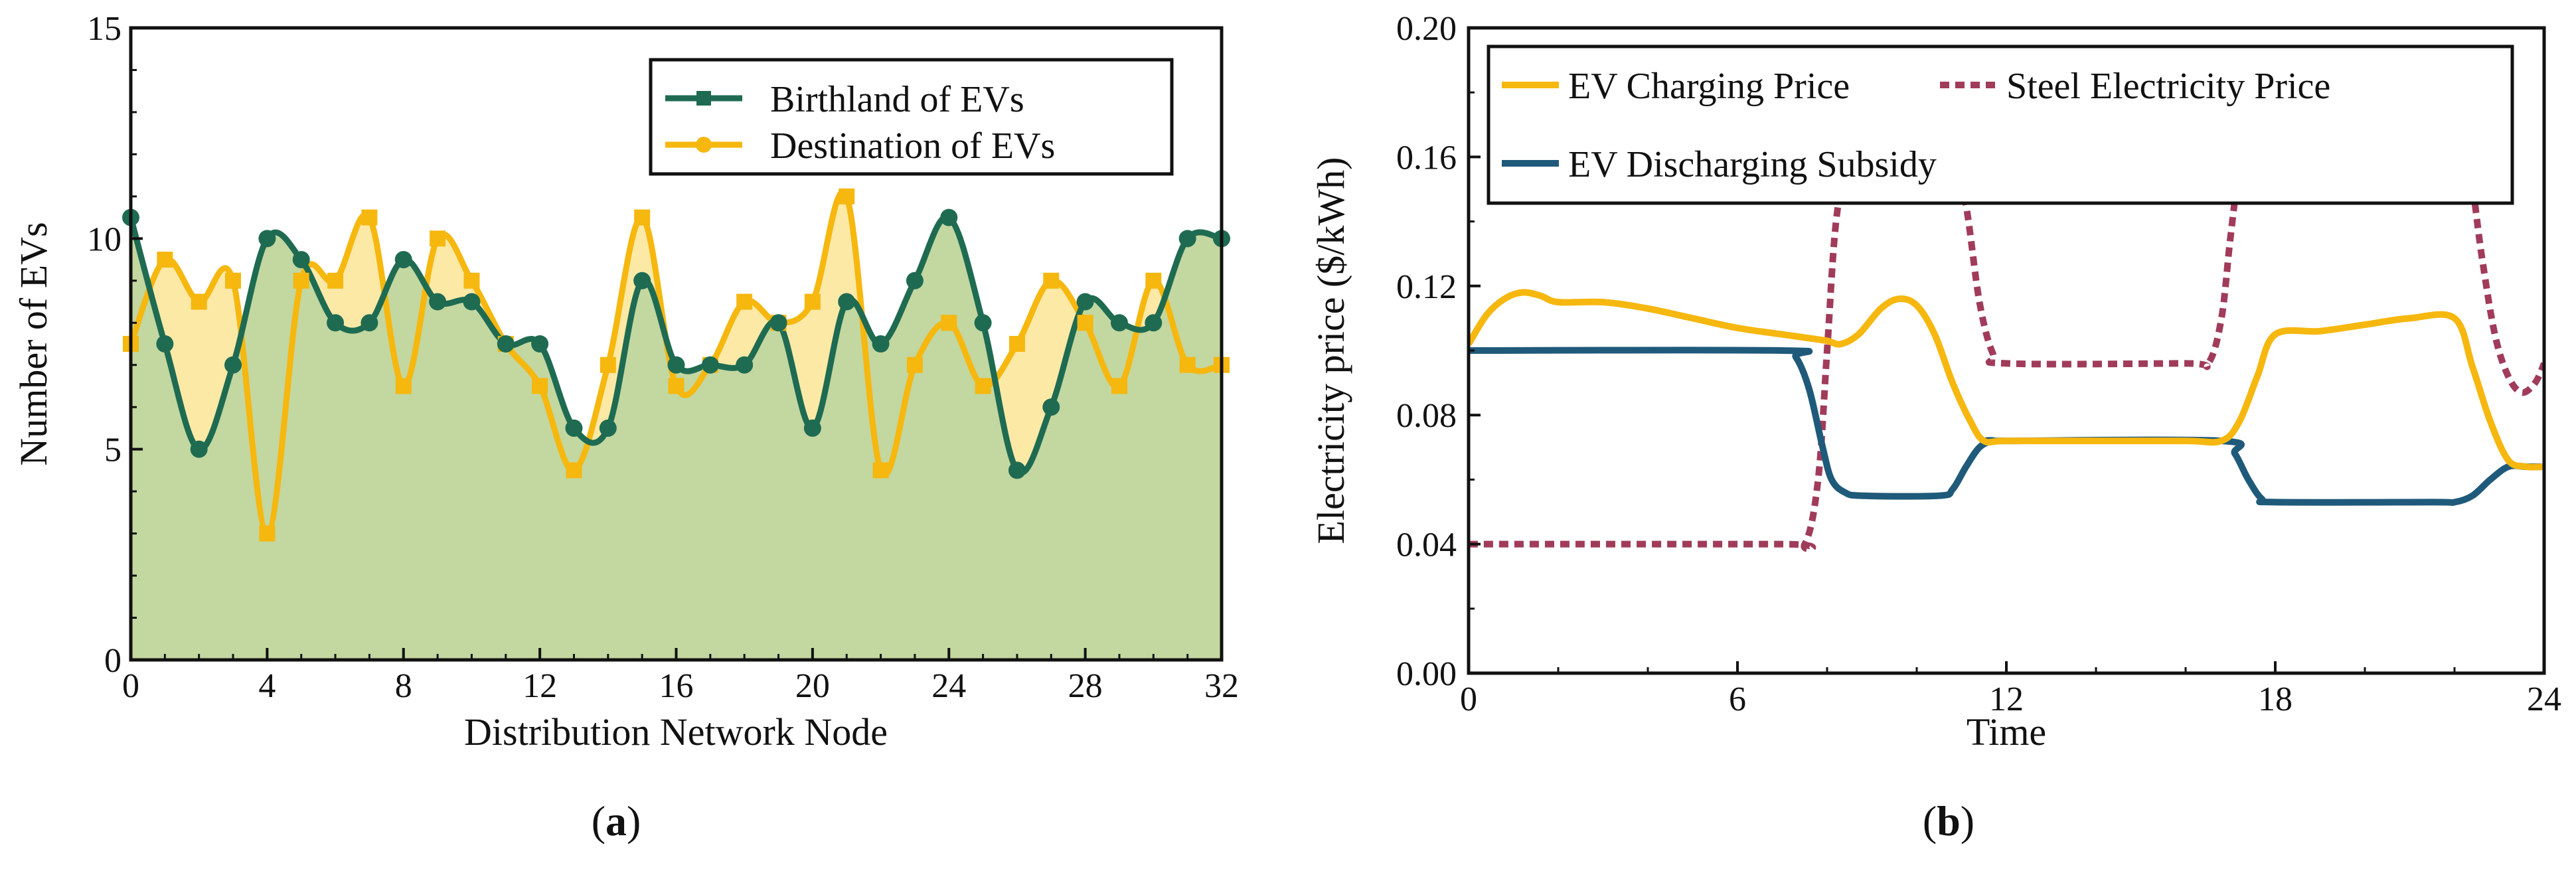 The image size is (2576, 871). Describe the element at coordinates (130, 686) in the screenshot. I see `x-tick-label-a: 0` at that location.